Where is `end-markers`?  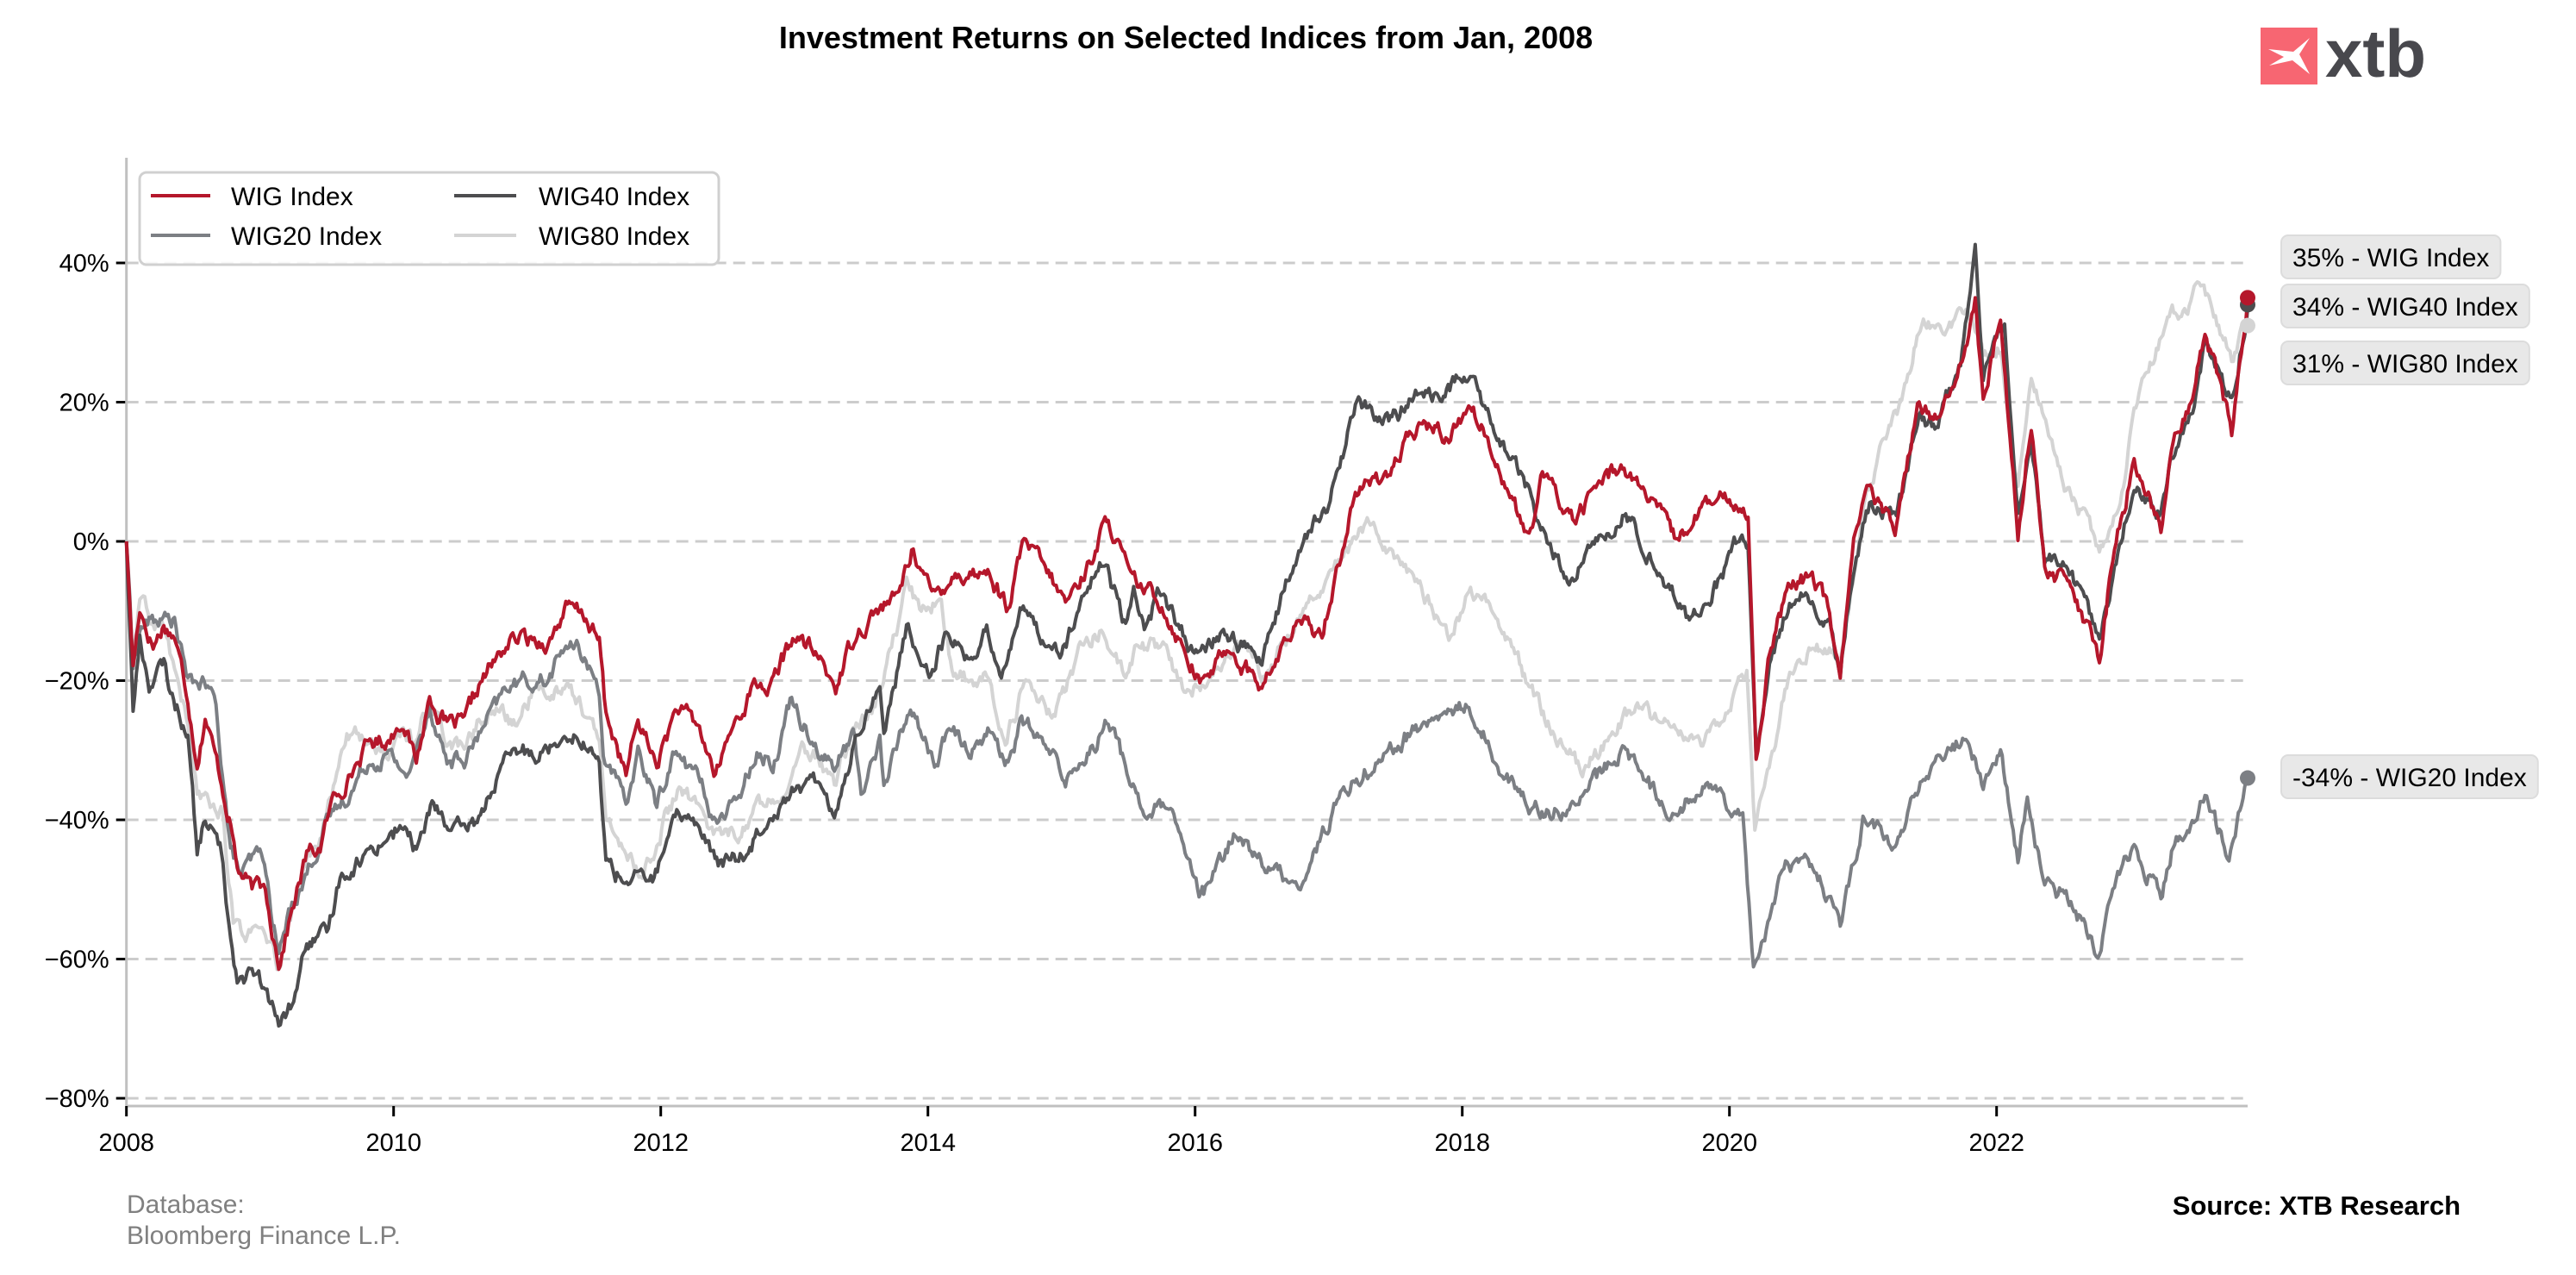
end-markers is located at coordinates (2247, 538).